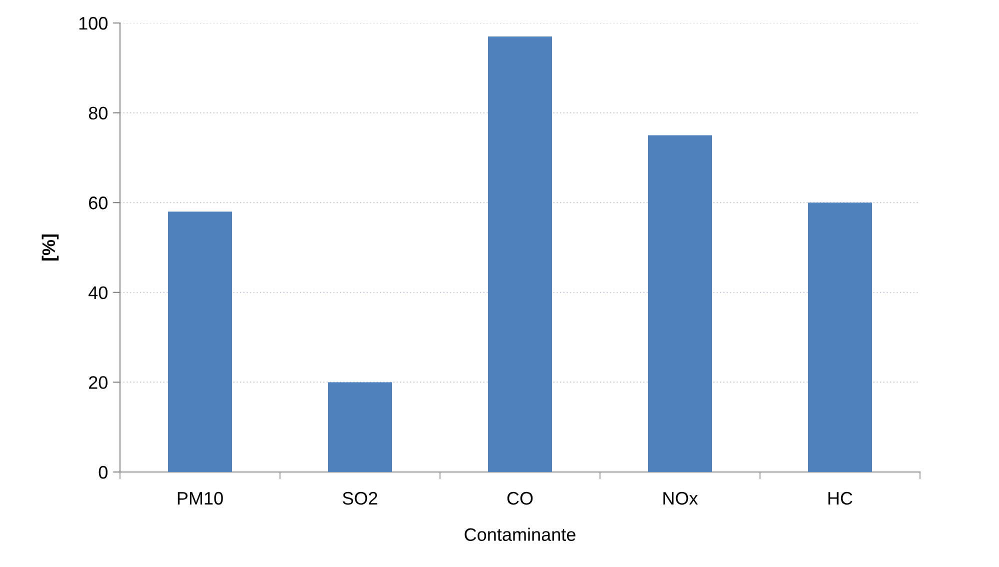  I want to click on x-tick-label: CO, so click(520, 498).